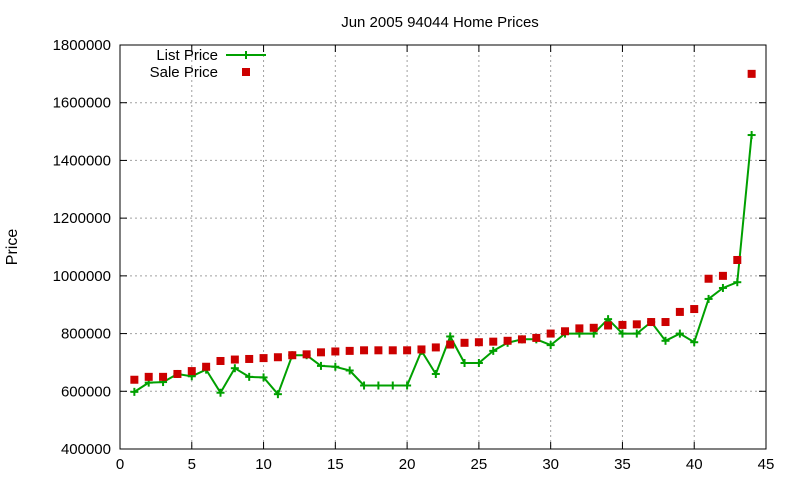 This screenshot has width=800, height=485. I want to click on y-tick-label: 1400000, so click(82, 160).